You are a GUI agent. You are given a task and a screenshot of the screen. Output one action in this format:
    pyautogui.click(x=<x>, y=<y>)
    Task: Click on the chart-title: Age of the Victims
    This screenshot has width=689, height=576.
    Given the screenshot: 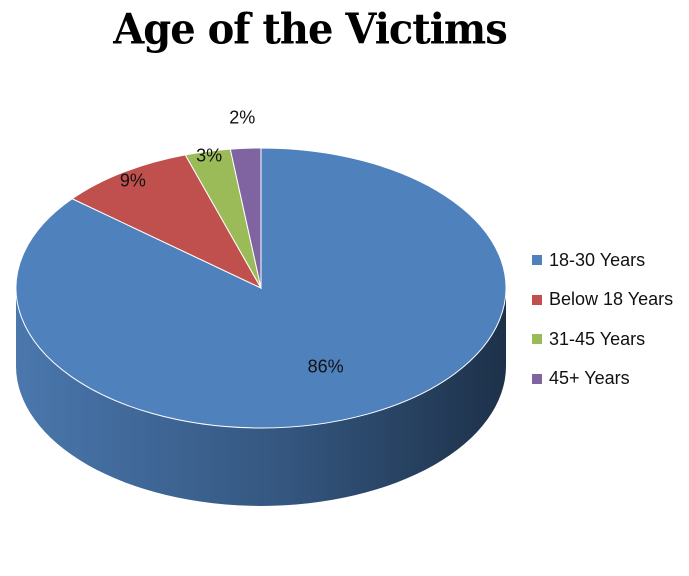 What is the action you would take?
    pyautogui.click(x=310, y=29)
    